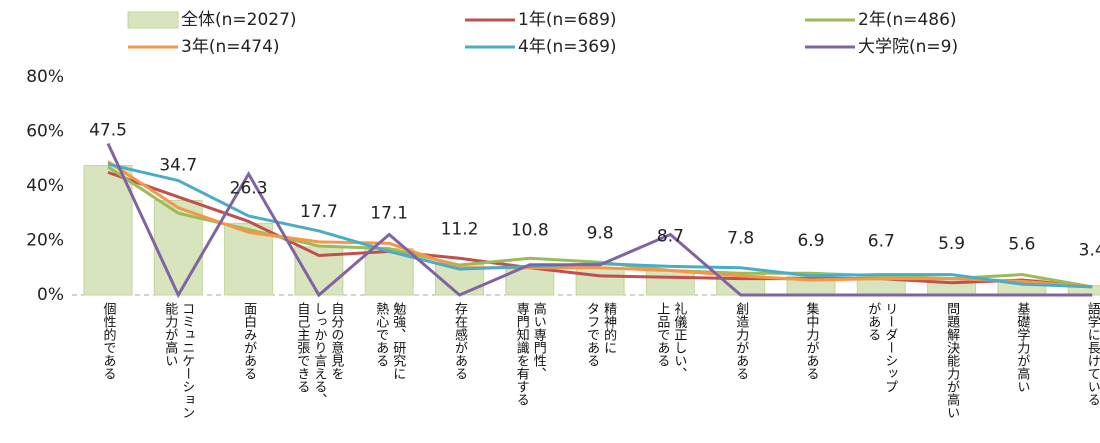  I want to click on value-label: 34.7, so click(178, 165).